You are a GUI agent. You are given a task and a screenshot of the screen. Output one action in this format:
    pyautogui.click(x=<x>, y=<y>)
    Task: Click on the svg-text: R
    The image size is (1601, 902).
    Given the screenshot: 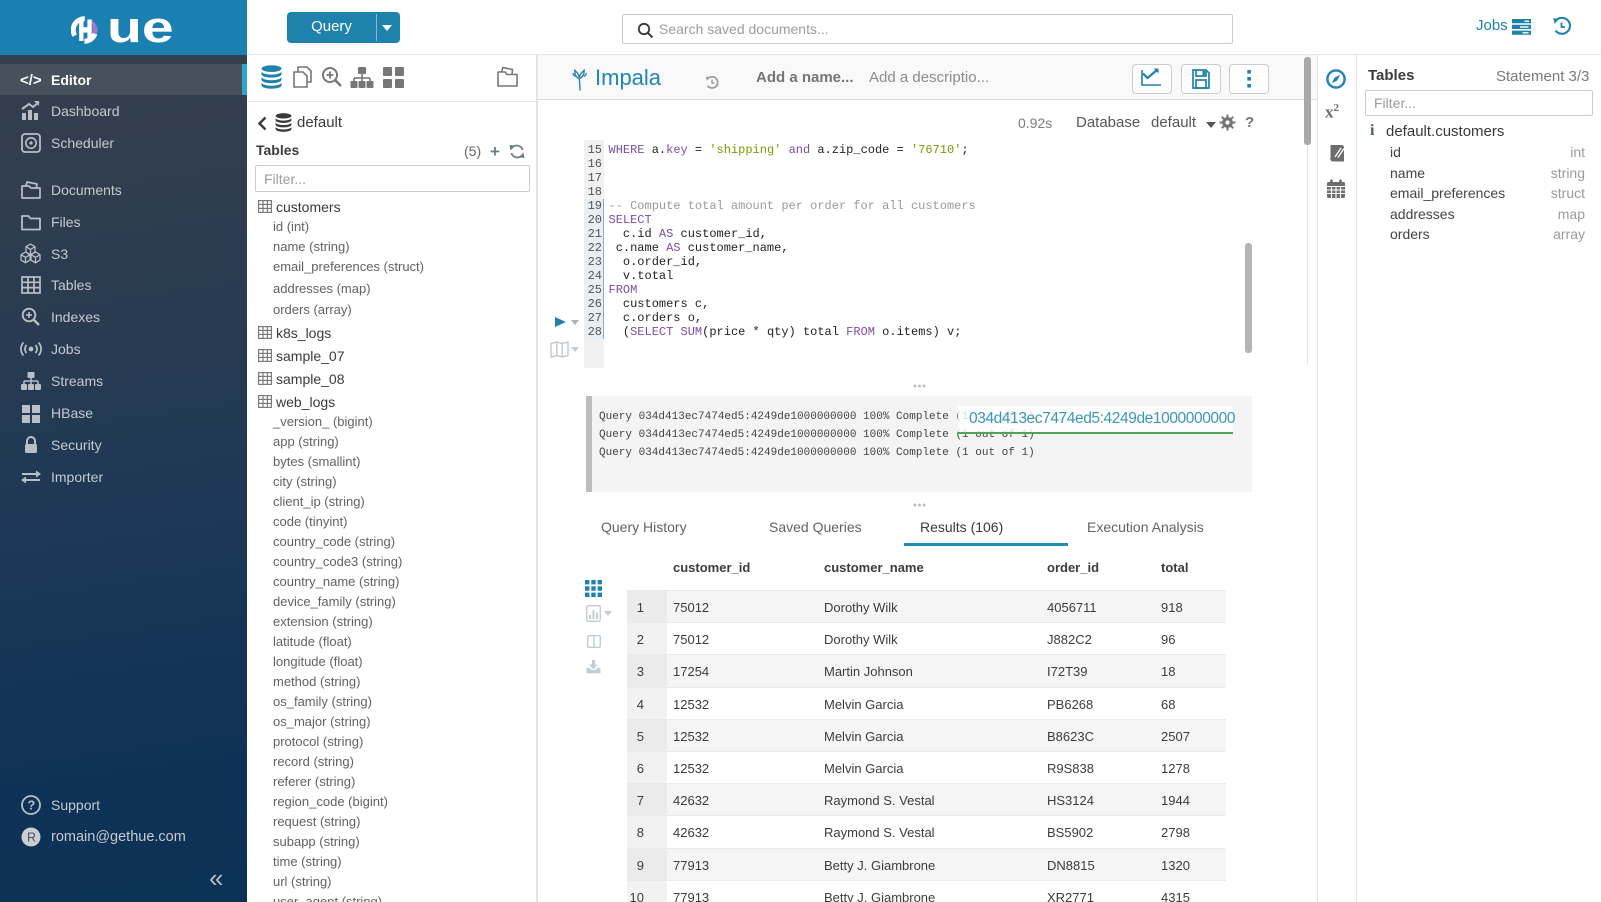 What is the action you would take?
    pyautogui.click(x=31, y=838)
    